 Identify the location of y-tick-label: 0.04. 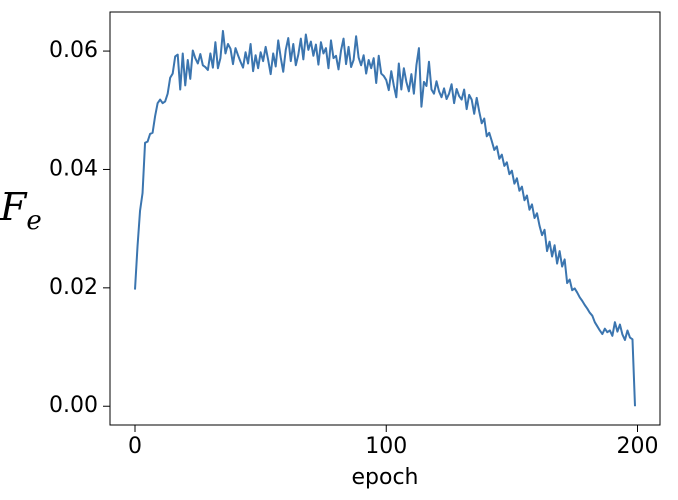
(73, 168).